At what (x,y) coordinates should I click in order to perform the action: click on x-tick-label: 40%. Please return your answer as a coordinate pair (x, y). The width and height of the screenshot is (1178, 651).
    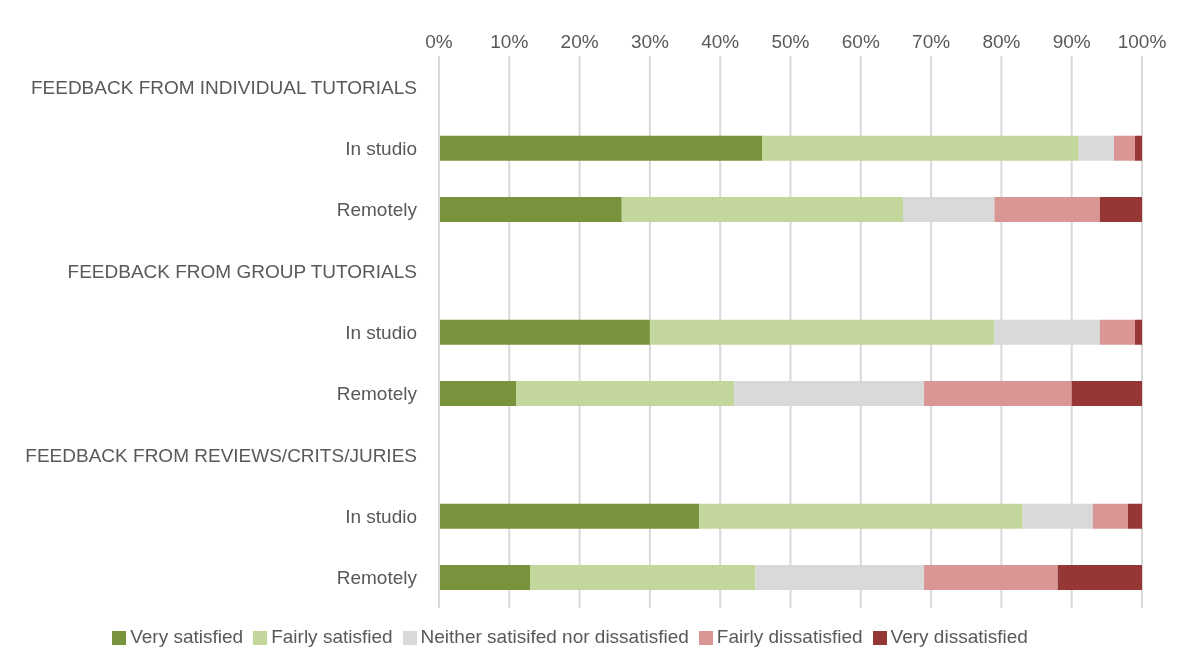
    Looking at the image, I should click on (720, 41).